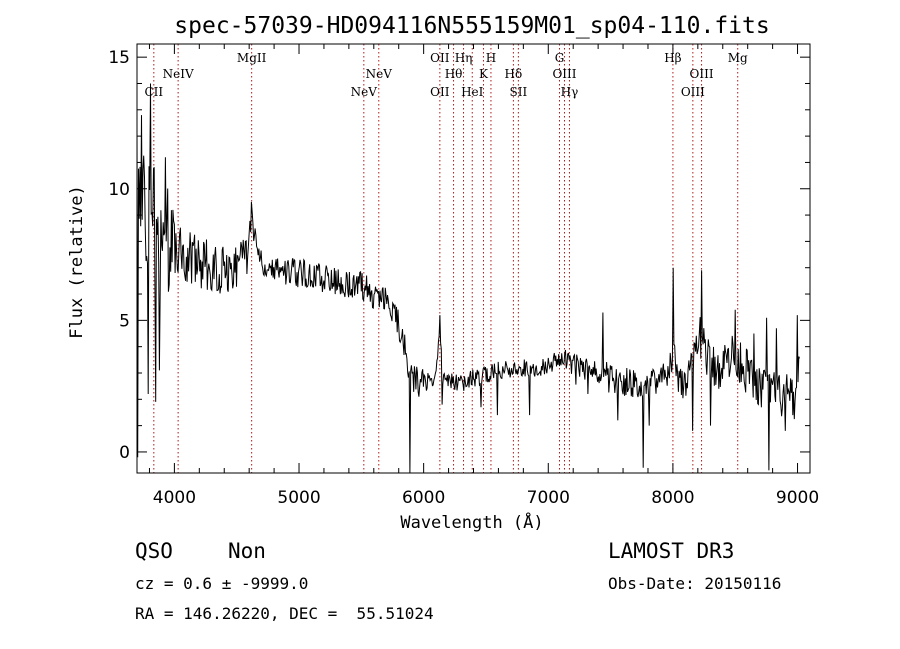 The image size is (900, 649). Describe the element at coordinates (702, 74) in the screenshot. I see `line-label-19: OIII` at that location.